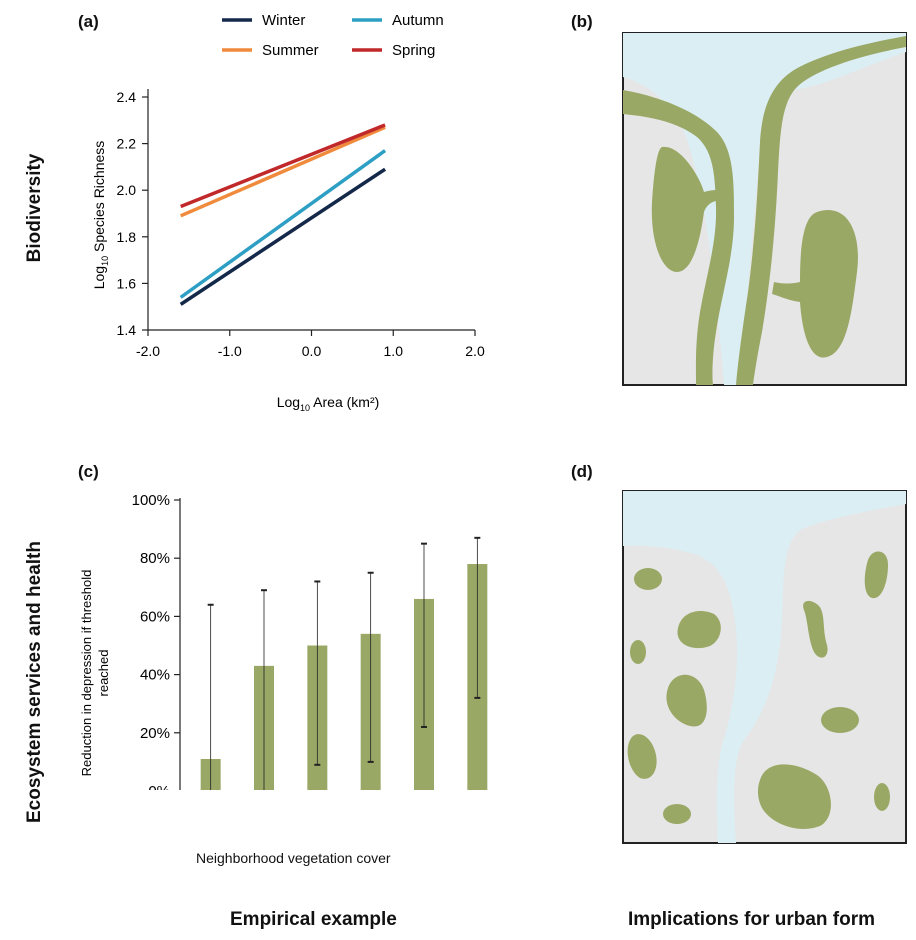 This screenshot has width=916, height=940. I want to click on y-axis-label: Log10 Species Richness, so click(100, 215).